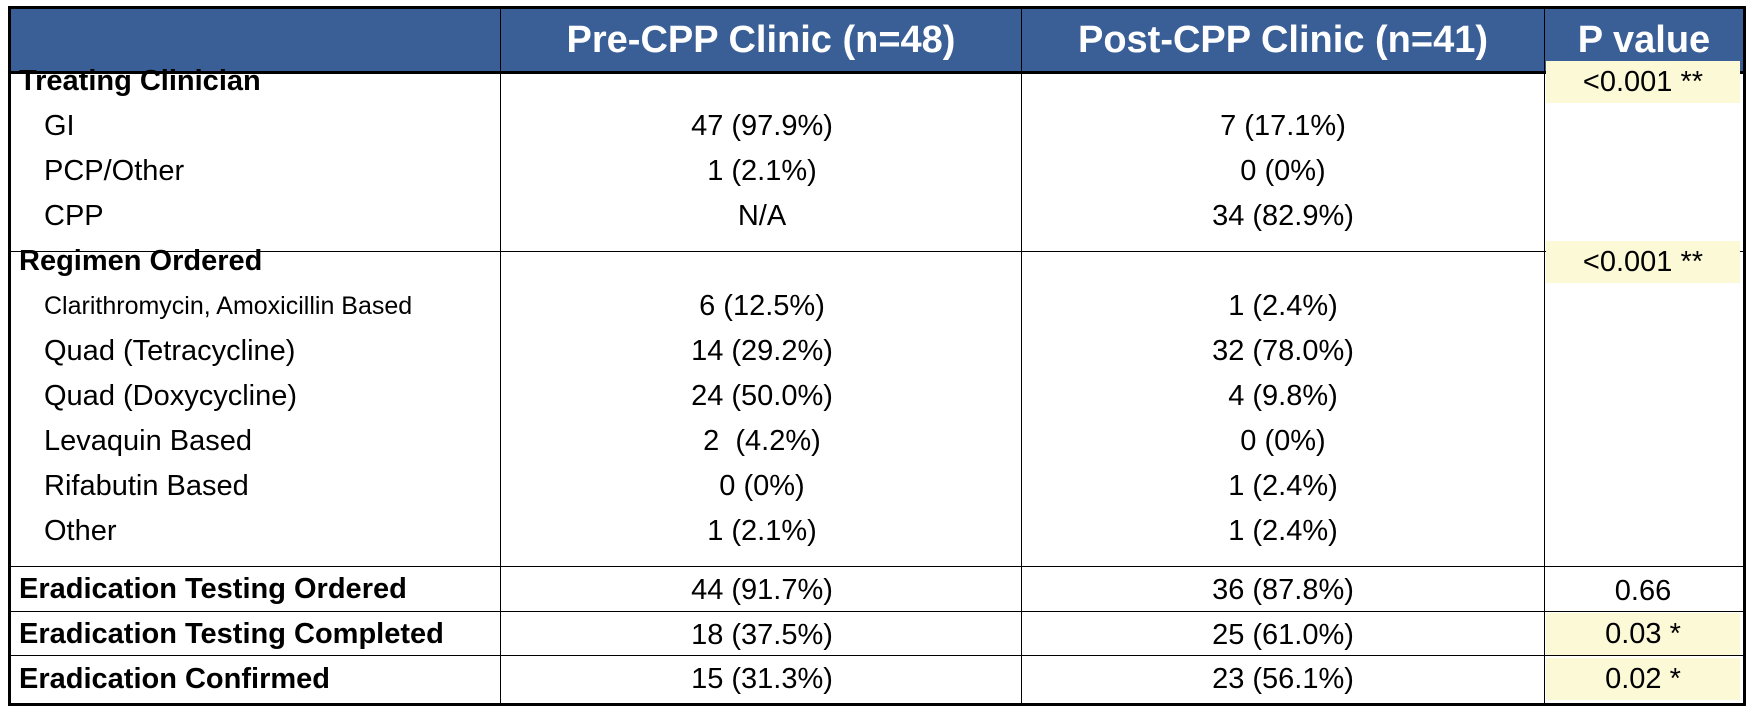 The height and width of the screenshot is (714, 1756). What do you see at coordinates (231, 634) in the screenshot?
I see `row-label: Eradication Testing Completed` at bounding box center [231, 634].